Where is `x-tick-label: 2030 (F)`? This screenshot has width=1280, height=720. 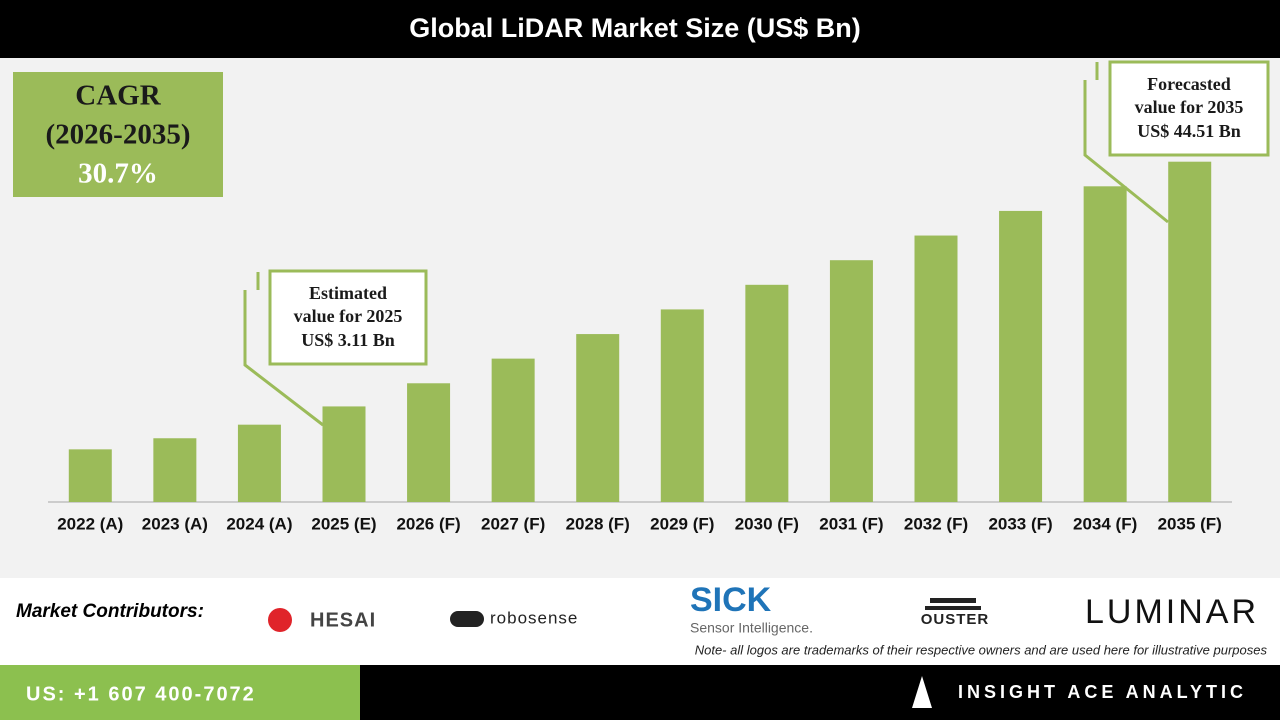
x-tick-label: 2030 (F) is located at coordinates (767, 523).